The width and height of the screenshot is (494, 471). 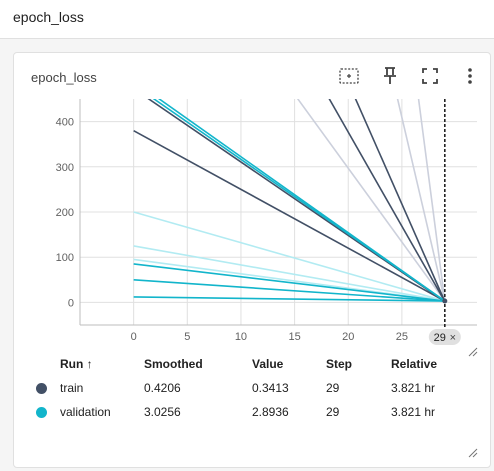 What do you see at coordinates (430, 76) in the screenshot?
I see `fullscreen-icon` at bounding box center [430, 76].